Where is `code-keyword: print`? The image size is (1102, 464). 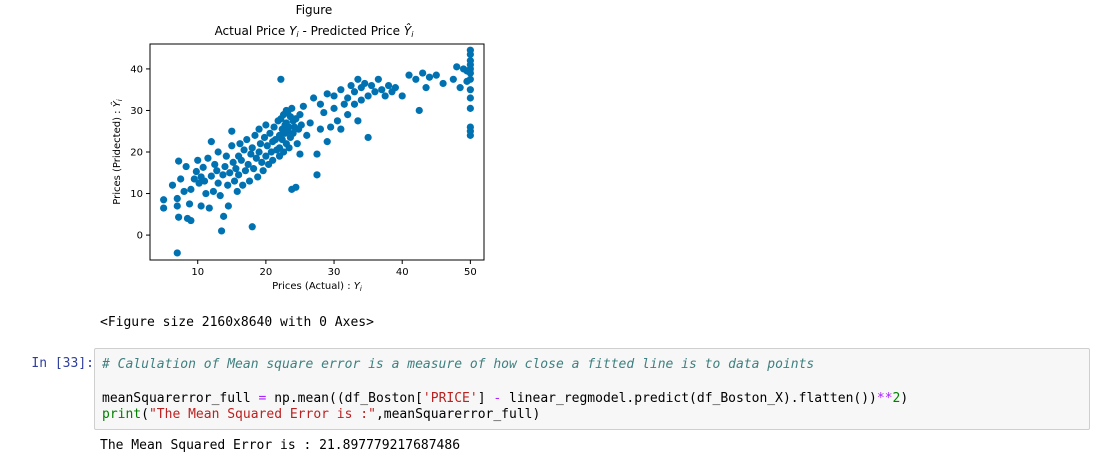
code-keyword: print is located at coordinates (122, 414).